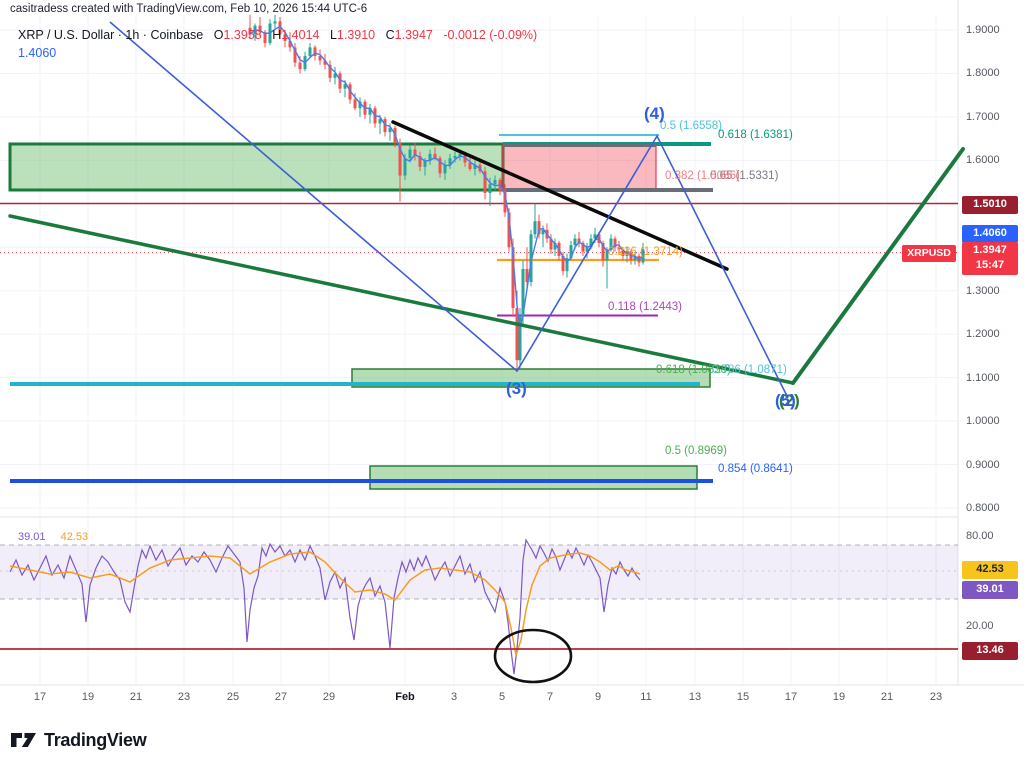  I want to click on price-badge: 1.5010, so click(990, 204).